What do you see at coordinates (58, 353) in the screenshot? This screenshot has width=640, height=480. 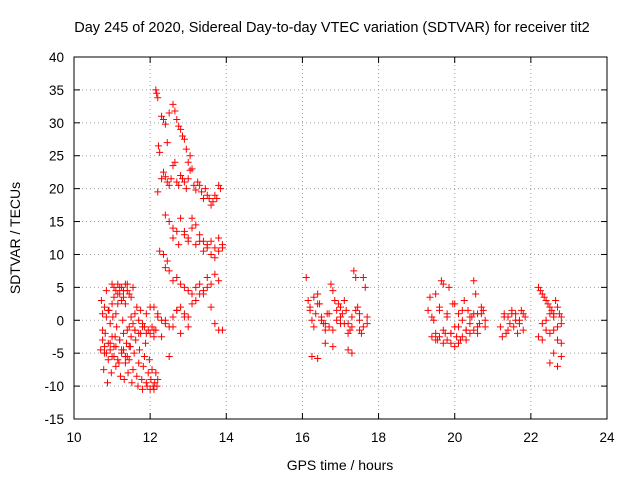 I see `y-tick-label: -5` at bounding box center [58, 353].